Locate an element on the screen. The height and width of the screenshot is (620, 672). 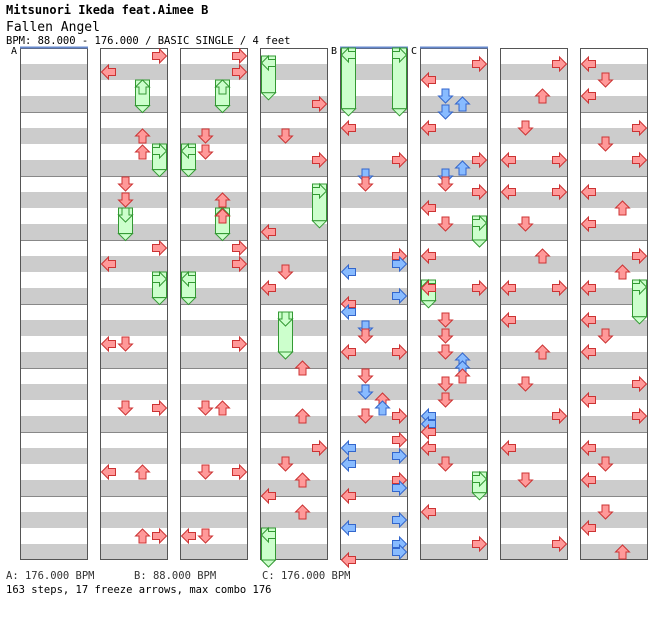
segment-label-a: A is located at coordinates (14, 51).